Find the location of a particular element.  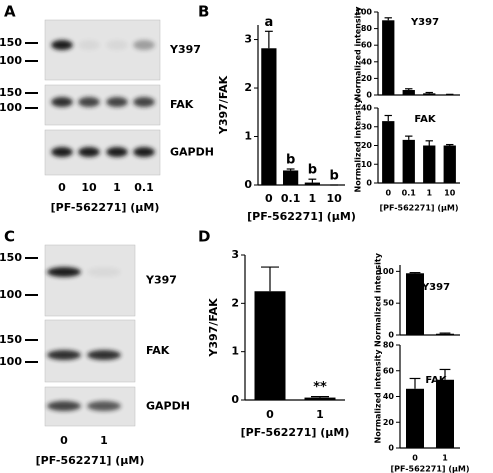

chart-title: Y397 is located at coordinates (435, 287).